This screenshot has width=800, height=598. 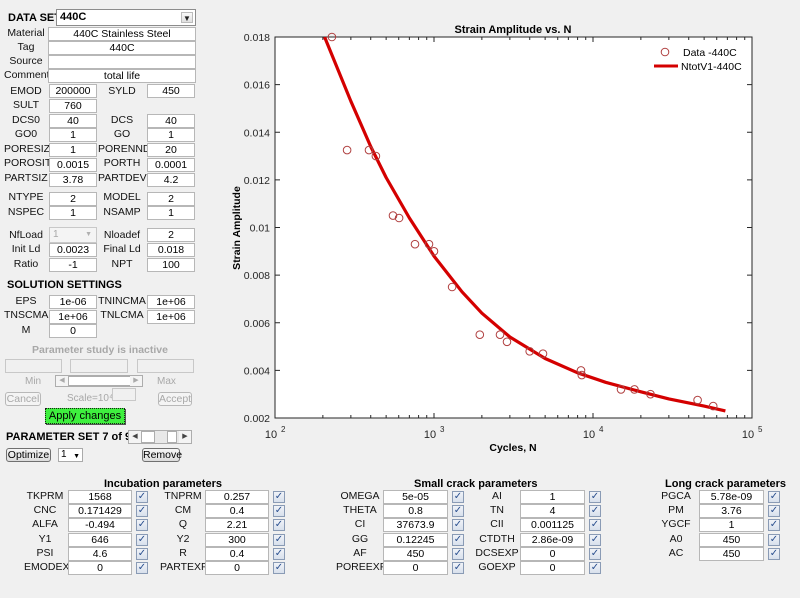 What do you see at coordinates (171, 265) in the screenshot?
I see `npt-field: 100` at bounding box center [171, 265].